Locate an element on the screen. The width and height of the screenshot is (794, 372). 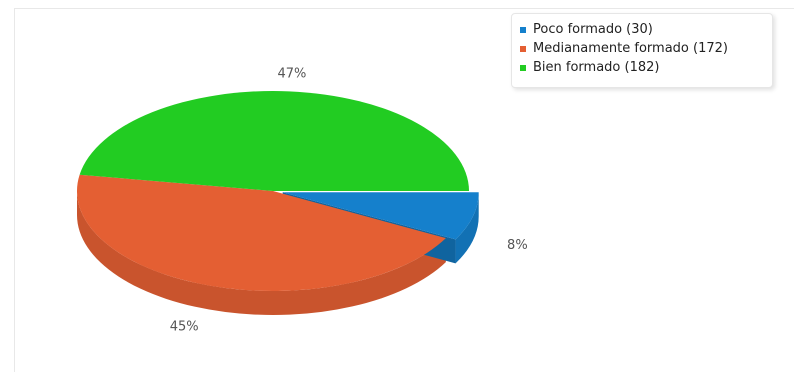
legend-swatch-bien-formado is located at coordinates (523, 67).